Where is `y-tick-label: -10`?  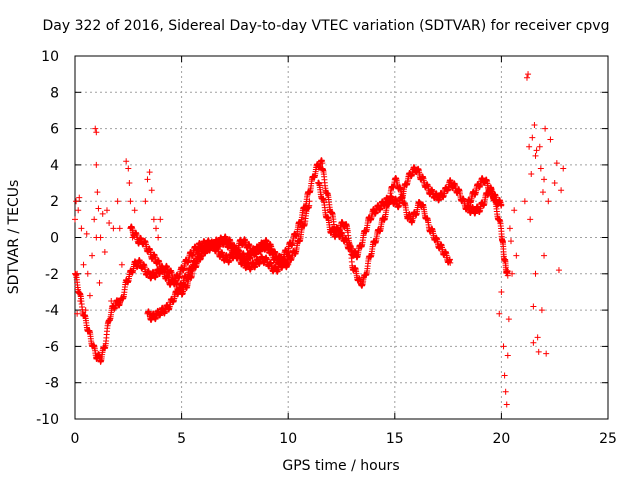 y-tick-label: -10 is located at coordinates (47, 420).